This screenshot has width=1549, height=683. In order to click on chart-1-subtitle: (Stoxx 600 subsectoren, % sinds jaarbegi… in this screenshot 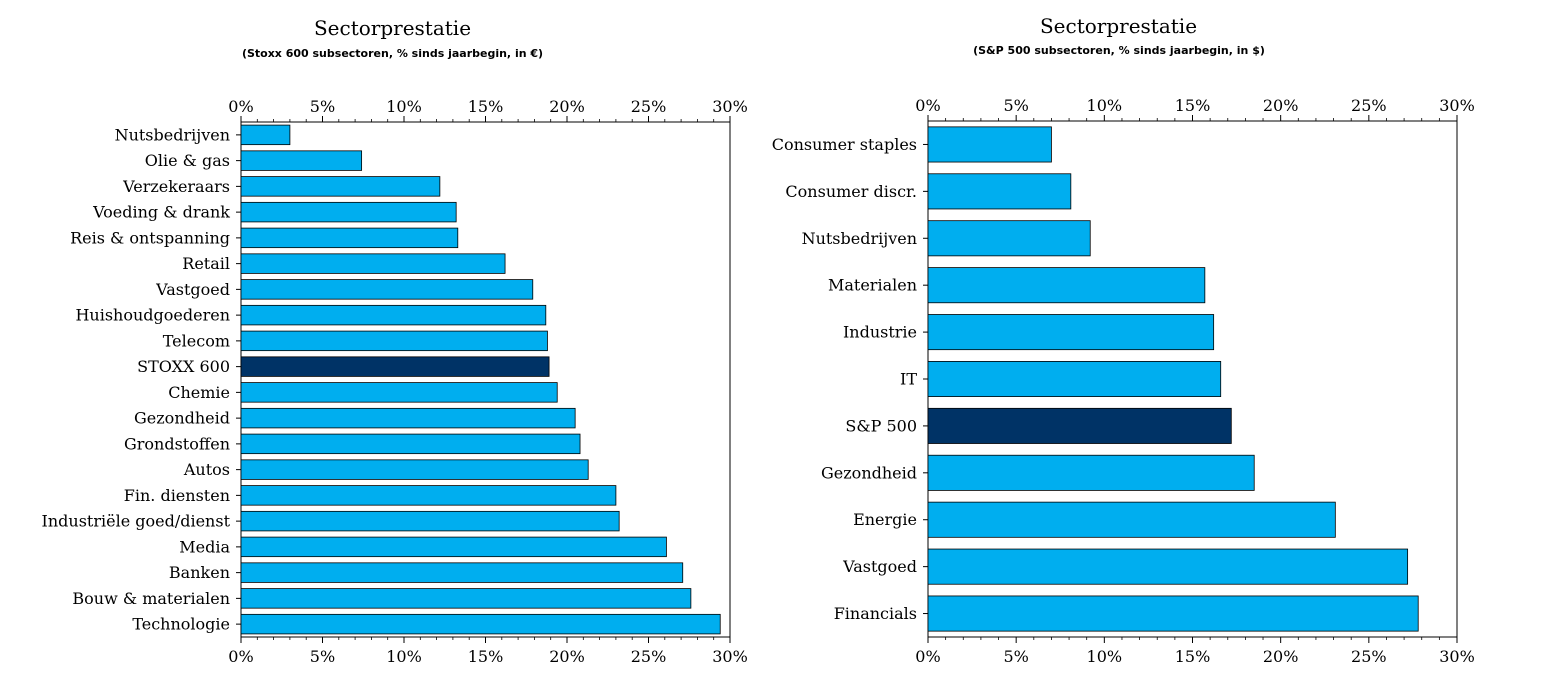, I will do `click(392, 53)`.